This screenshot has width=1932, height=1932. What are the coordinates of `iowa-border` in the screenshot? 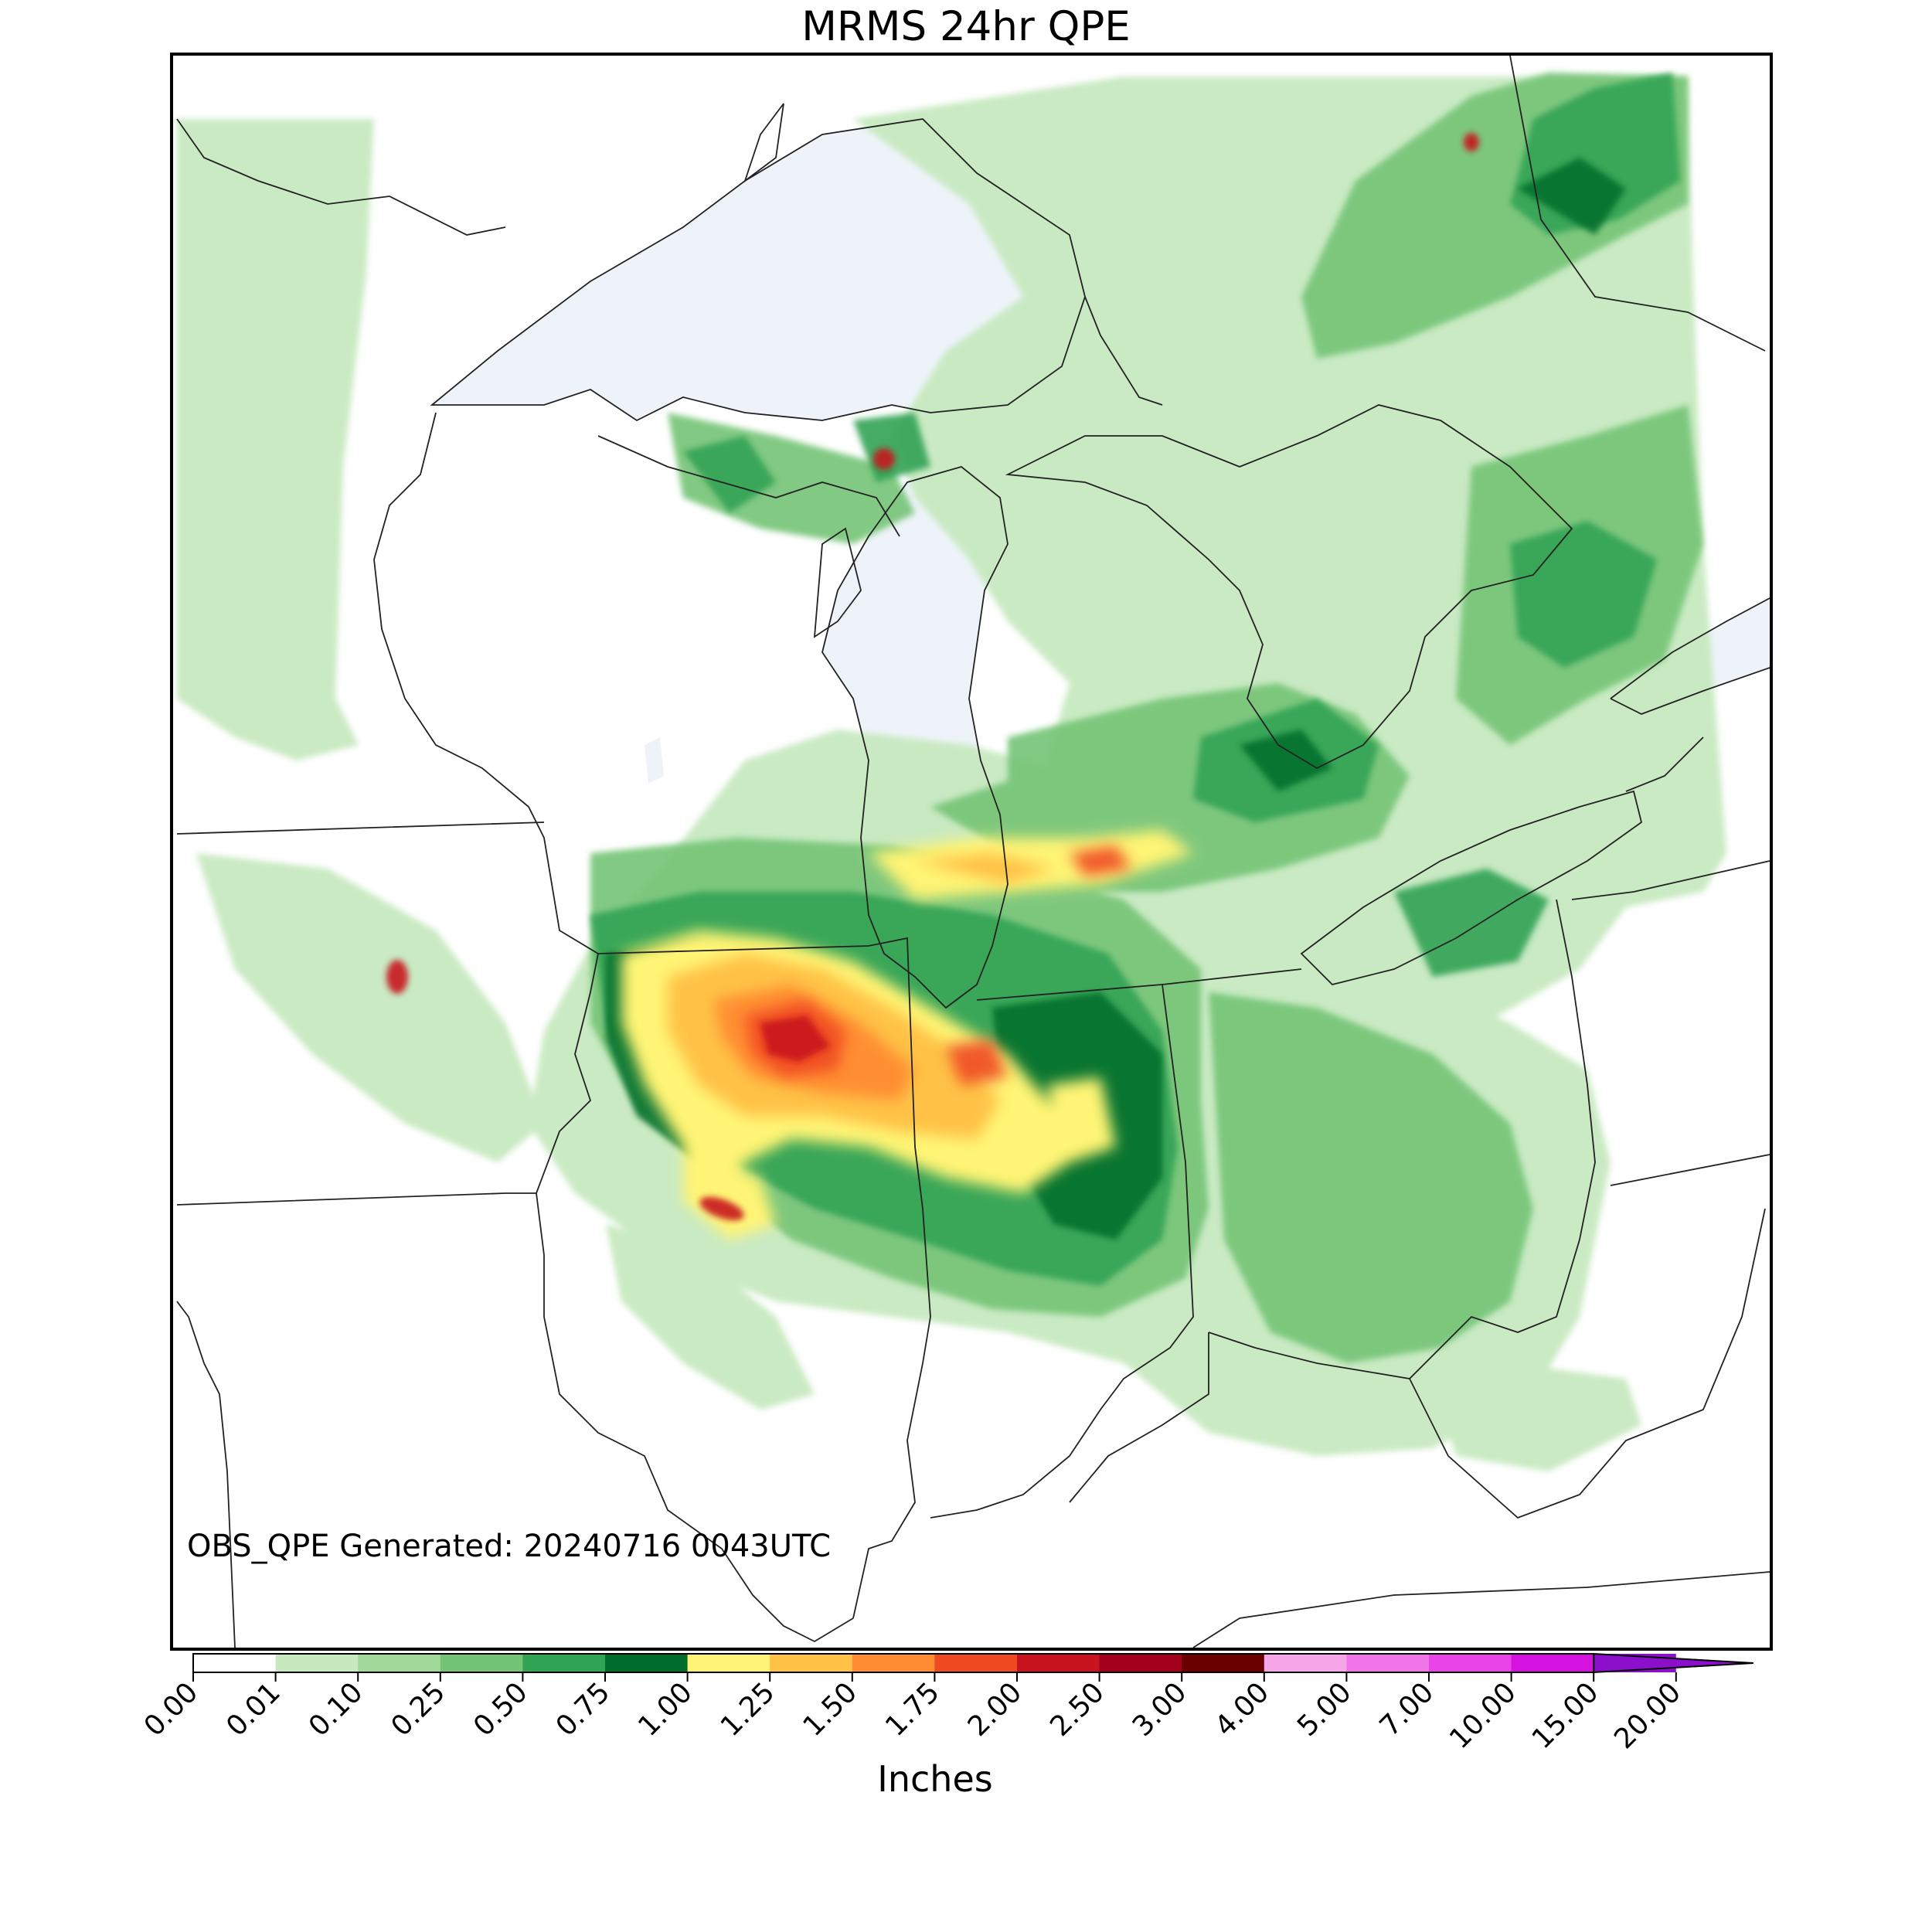 It's located at (360, 1013).